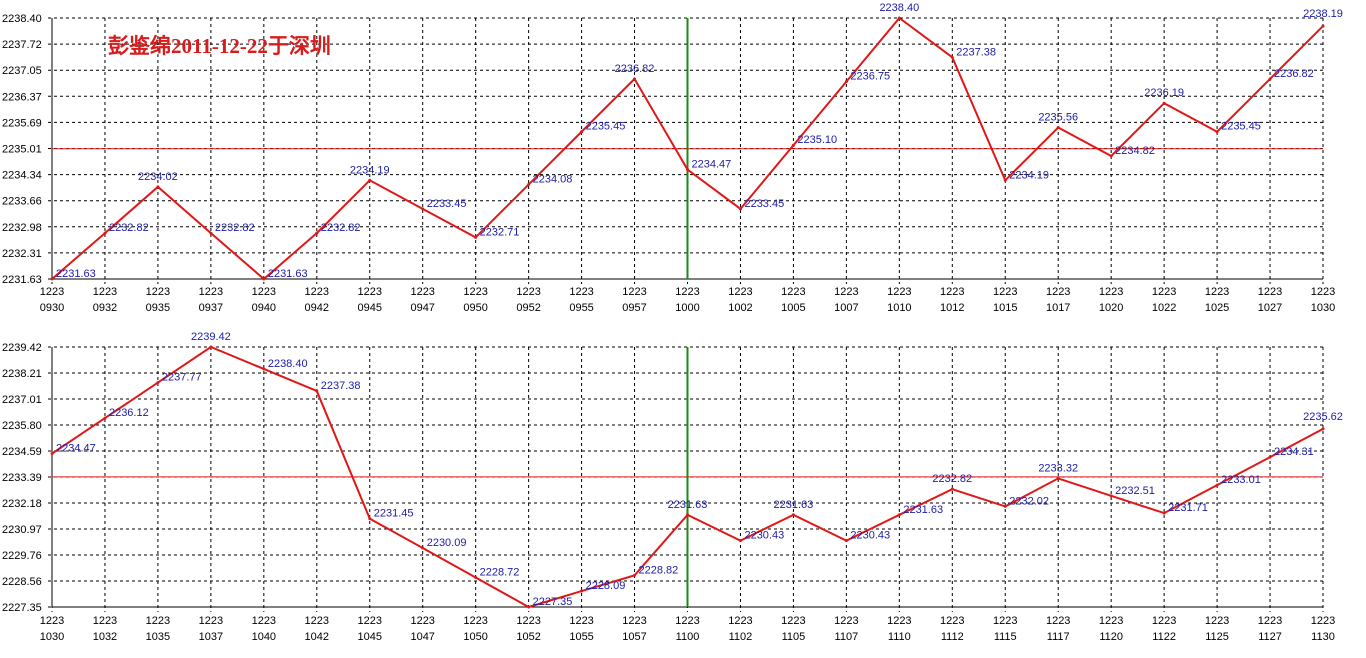 The image size is (1366, 658). What do you see at coordinates (581, 637) in the screenshot?
I see `x-tick-label-bottom: 1055` at bounding box center [581, 637].